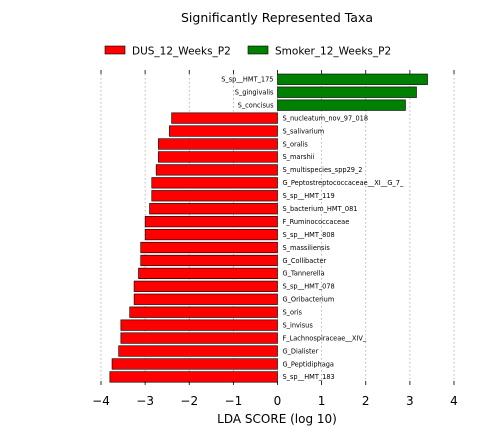  I want to click on x-tick-label: 2, so click(366, 401).